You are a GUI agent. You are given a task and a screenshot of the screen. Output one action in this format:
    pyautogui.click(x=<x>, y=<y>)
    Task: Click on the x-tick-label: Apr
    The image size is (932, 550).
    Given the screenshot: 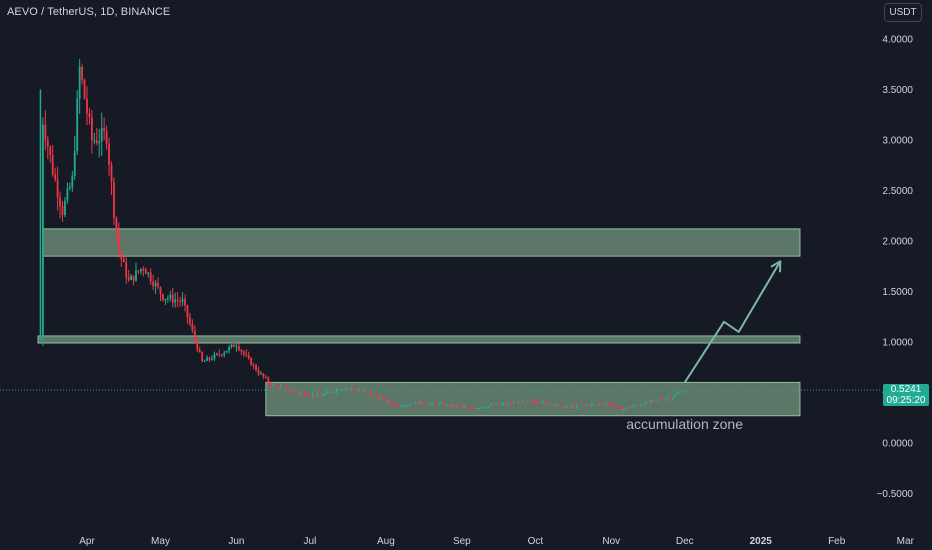 What is the action you would take?
    pyautogui.click(x=87, y=541)
    